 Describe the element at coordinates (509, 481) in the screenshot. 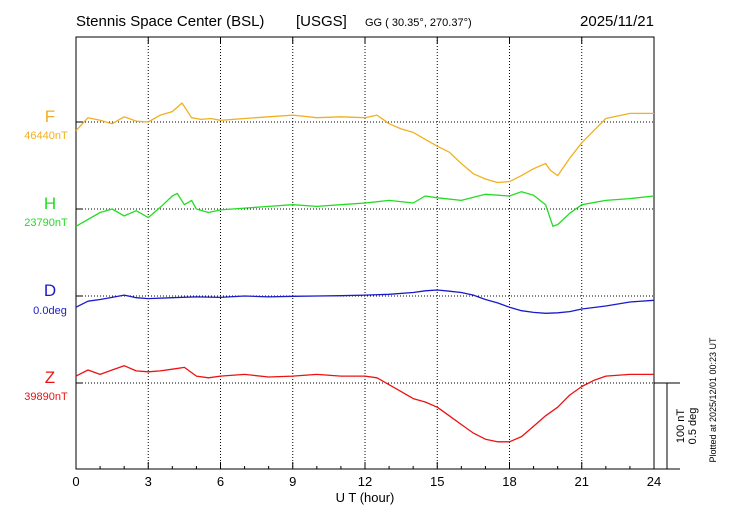

I see `x-tick-label-18: 18` at that location.